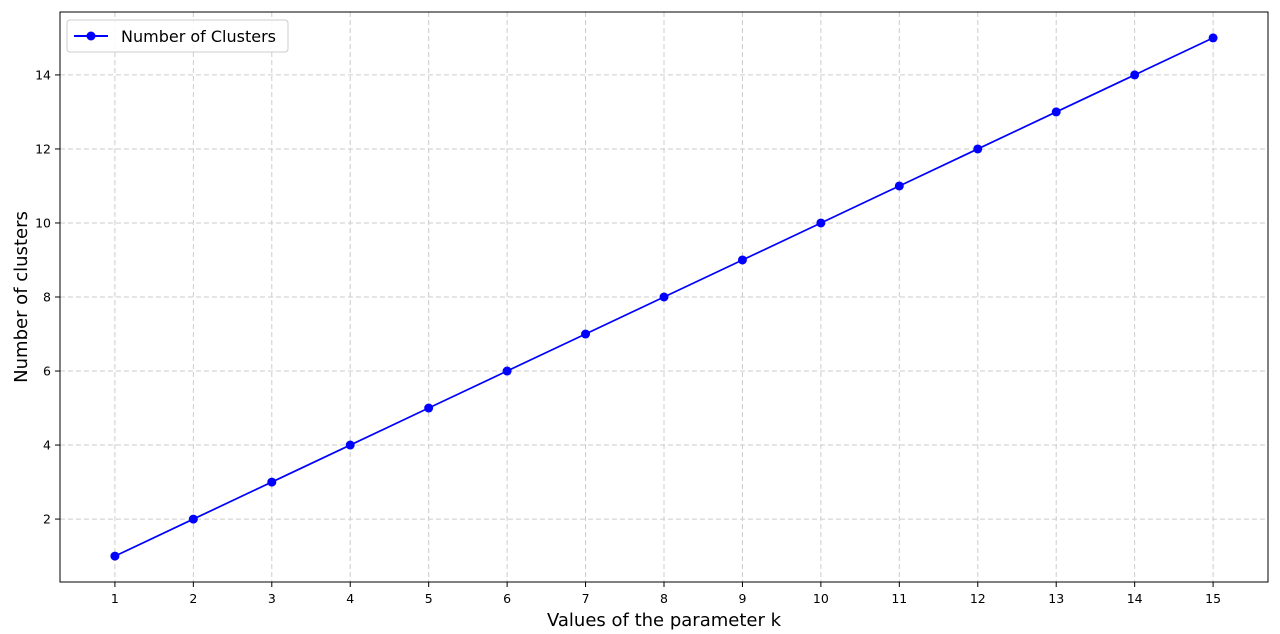 The height and width of the screenshot is (634, 1280). What do you see at coordinates (978, 598) in the screenshot?
I see `x-tick-label: 12` at bounding box center [978, 598].